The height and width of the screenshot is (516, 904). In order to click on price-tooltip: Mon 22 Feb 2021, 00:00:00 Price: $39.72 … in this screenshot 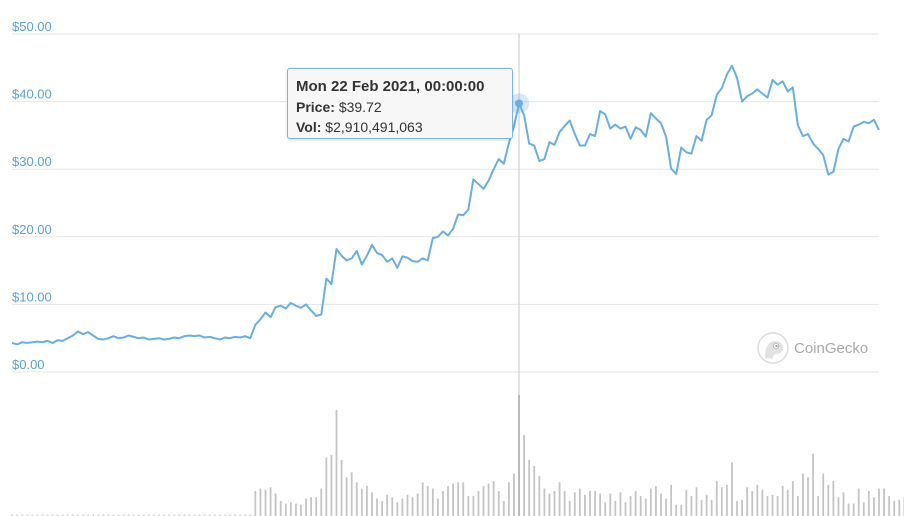, I will do `click(400, 103)`.